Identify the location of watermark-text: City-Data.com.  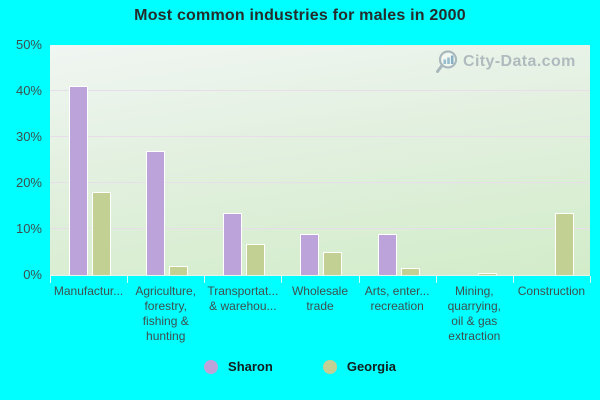
(519, 61).